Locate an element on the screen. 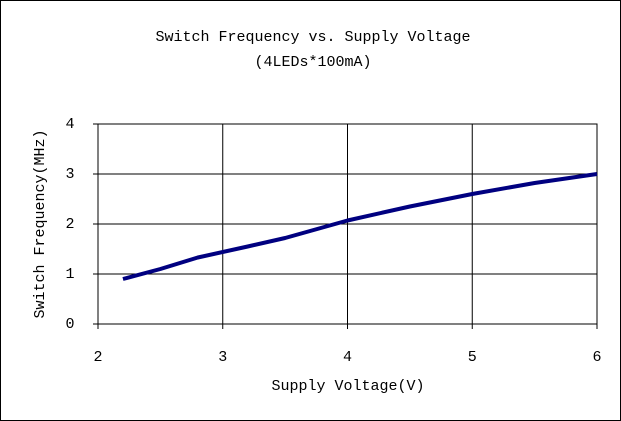 Image resolution: width=621 pixels, height=421 pixels. chart-title: Switch Frequency vs. Supply Voltage is located at coordinates (312, 37).